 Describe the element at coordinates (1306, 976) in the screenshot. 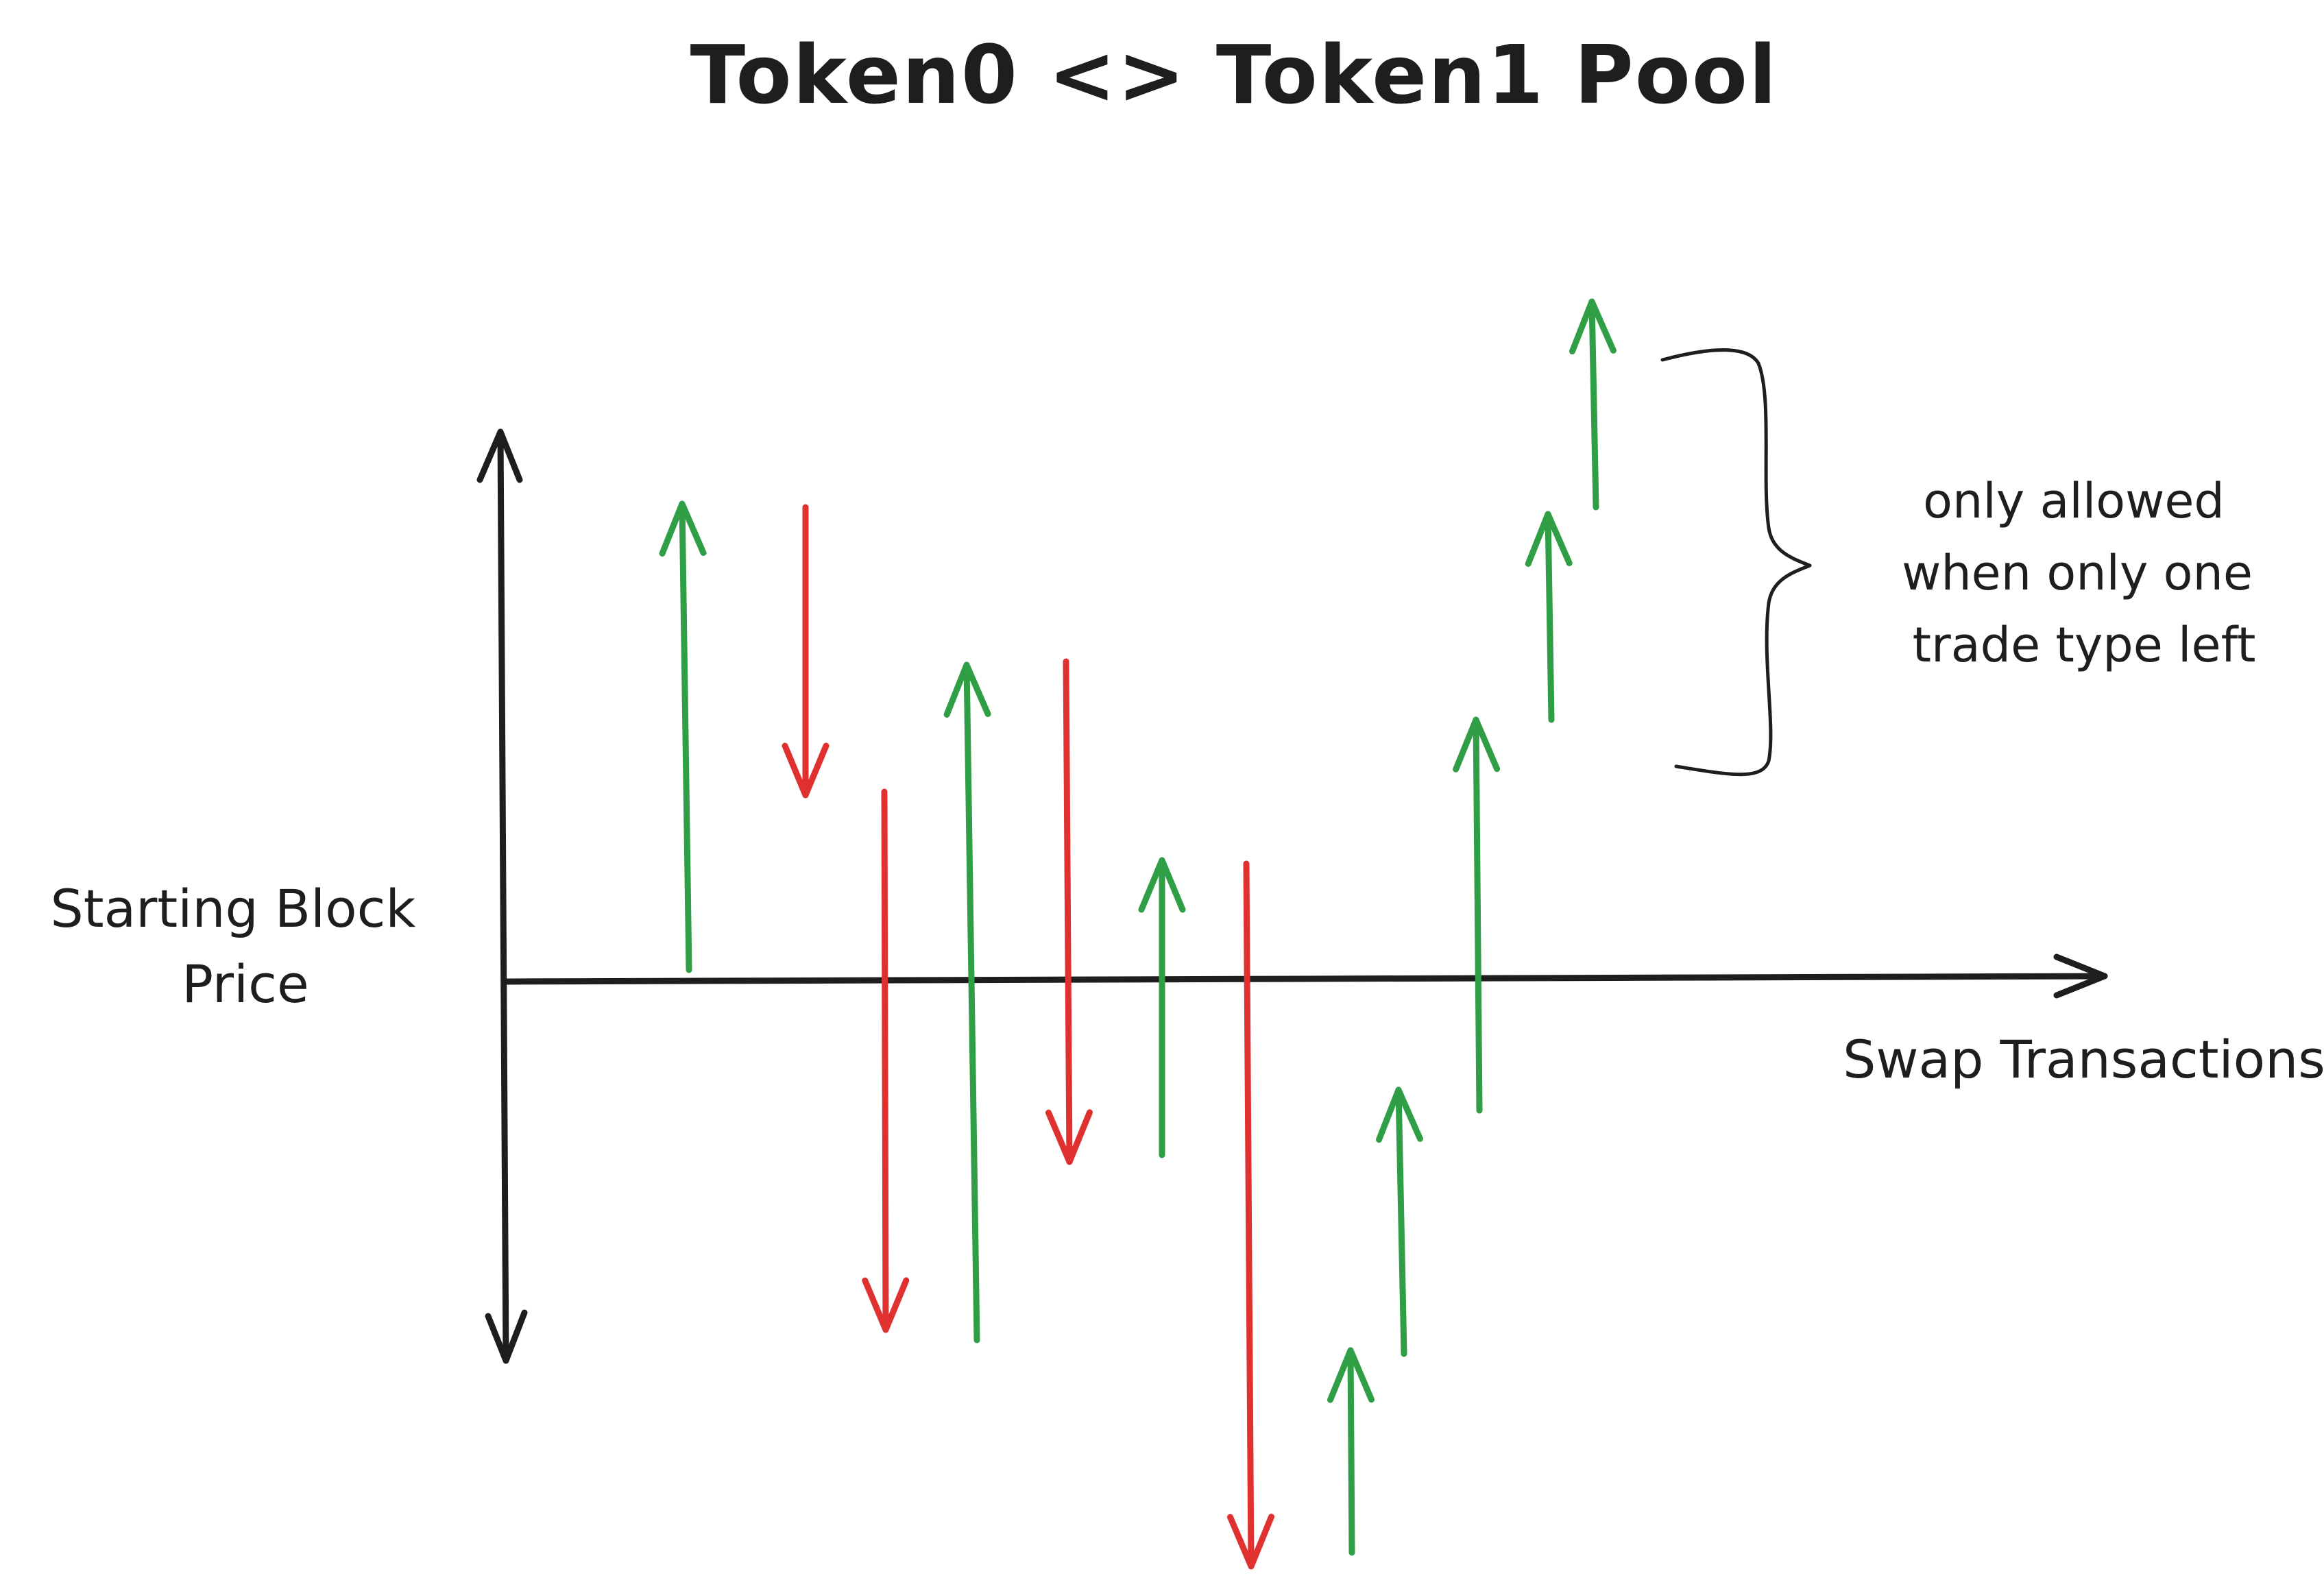

I see `swap-transactions-axis` at that location.